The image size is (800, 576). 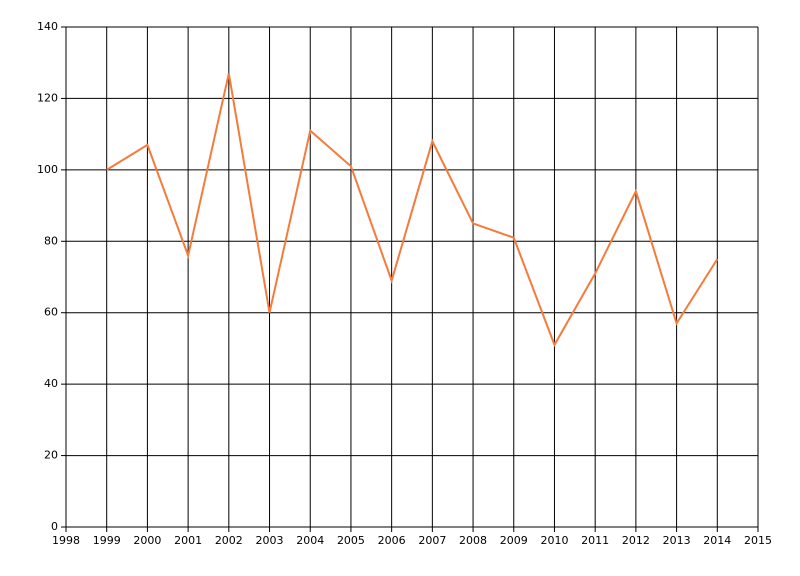 What do you see at coordinates (47, 26) in the screenshot?
I see `y-tick-label: 140` at bounding box center [47, 26].